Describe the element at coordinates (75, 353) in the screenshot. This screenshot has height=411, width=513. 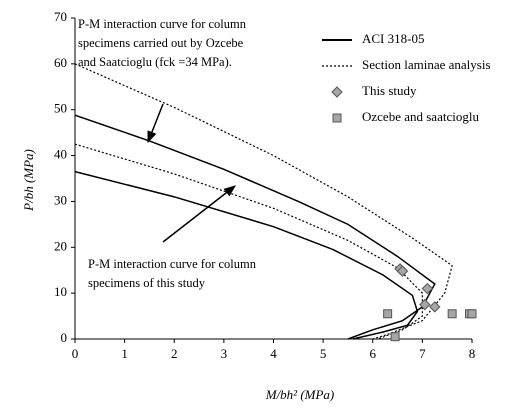
I see `x-tick-label: 0` at that location.